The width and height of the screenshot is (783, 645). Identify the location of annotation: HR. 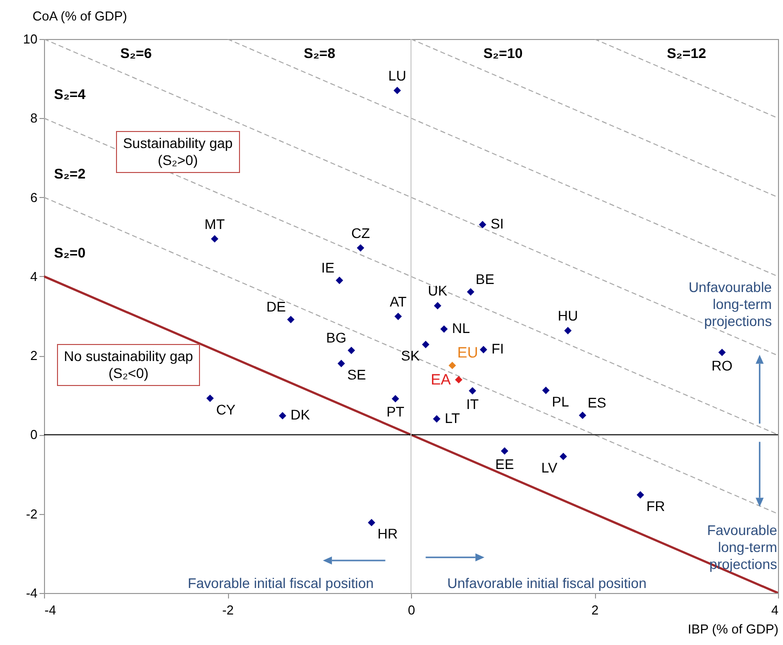
(388, 534).